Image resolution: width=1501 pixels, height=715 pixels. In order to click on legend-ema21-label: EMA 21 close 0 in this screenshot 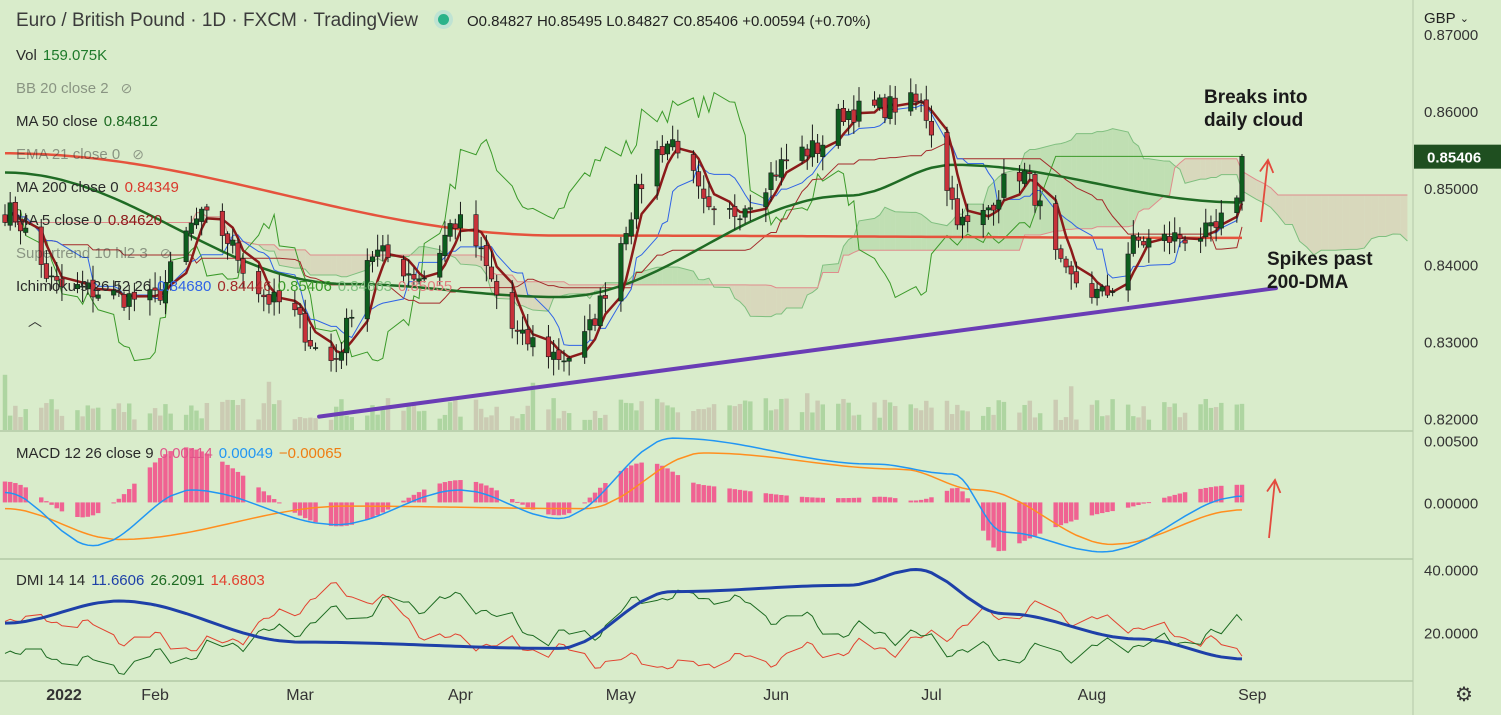, I will do `click(68, 154)`.